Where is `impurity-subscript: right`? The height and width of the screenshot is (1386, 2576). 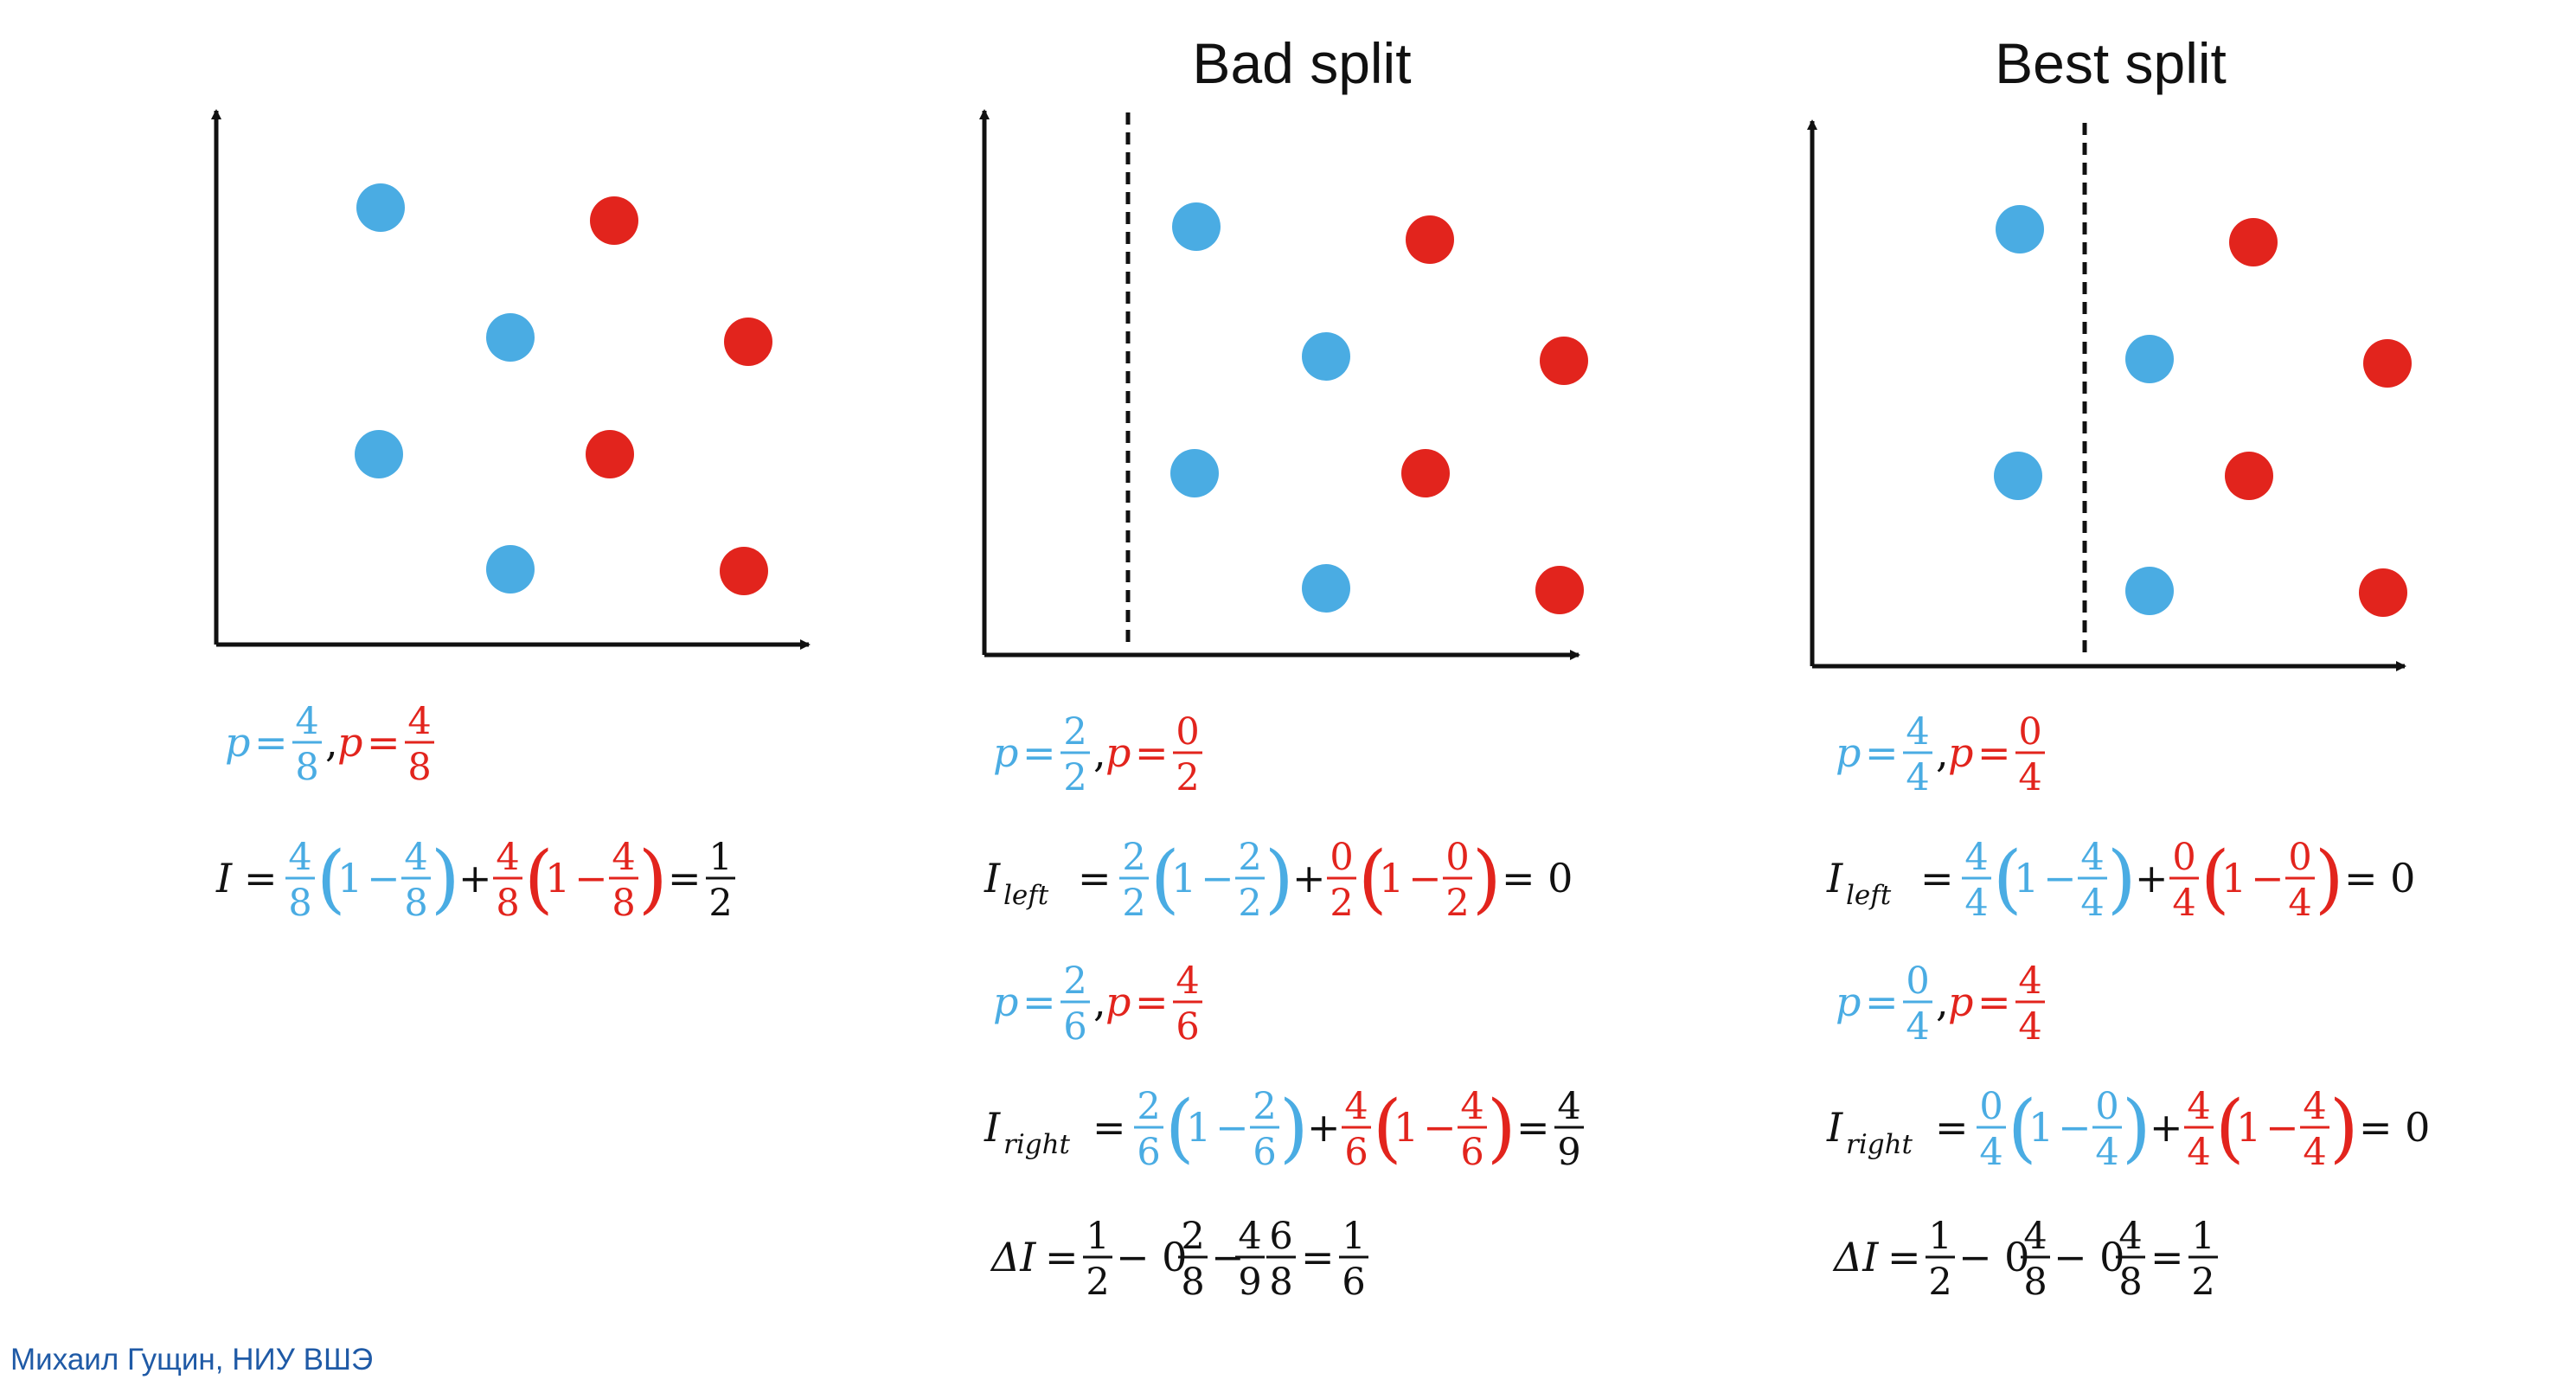 impurity-subscript: right is located at coordinates (1037, 1144).